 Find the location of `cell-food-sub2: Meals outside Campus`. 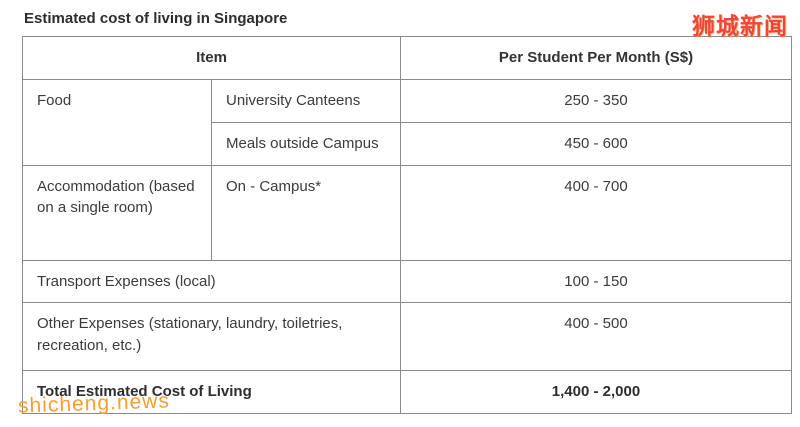

cell-food-sub2: Meals outside Campus is located at coordinates (306, 143).